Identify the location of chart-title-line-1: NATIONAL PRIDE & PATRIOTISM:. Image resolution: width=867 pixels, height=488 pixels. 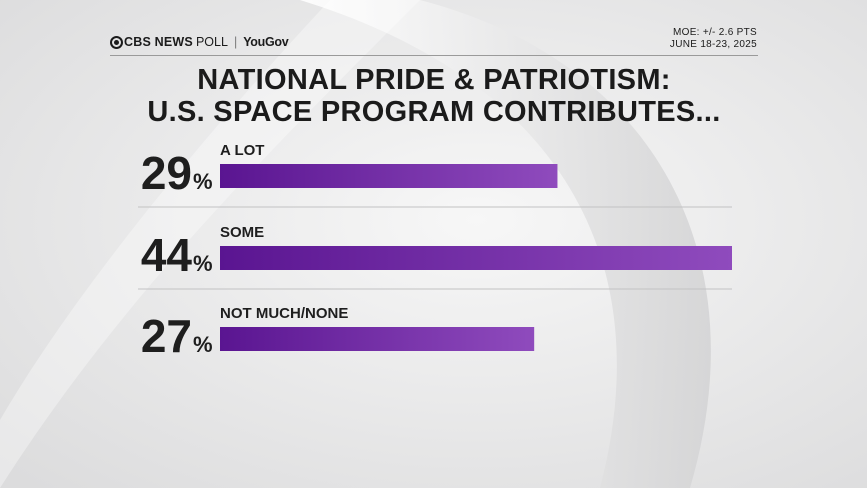
(434, 80).